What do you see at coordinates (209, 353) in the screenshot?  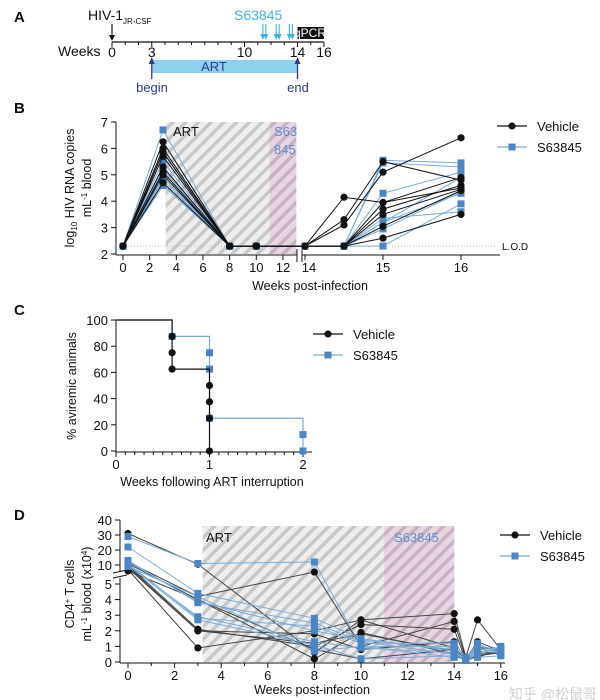 I see `s63845-censor-point` at bounding box center [209, 353].